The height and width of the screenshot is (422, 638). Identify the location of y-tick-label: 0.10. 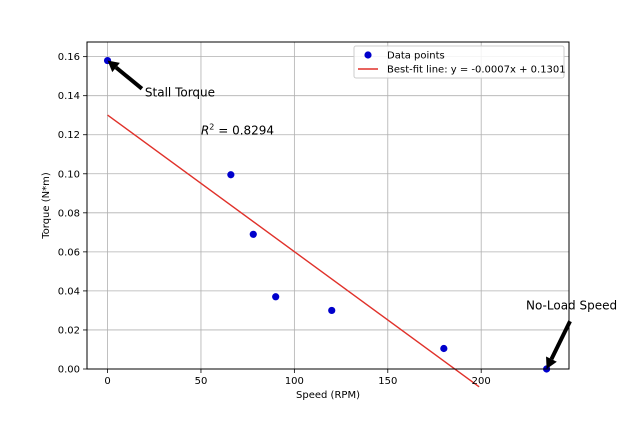
(69, 174).